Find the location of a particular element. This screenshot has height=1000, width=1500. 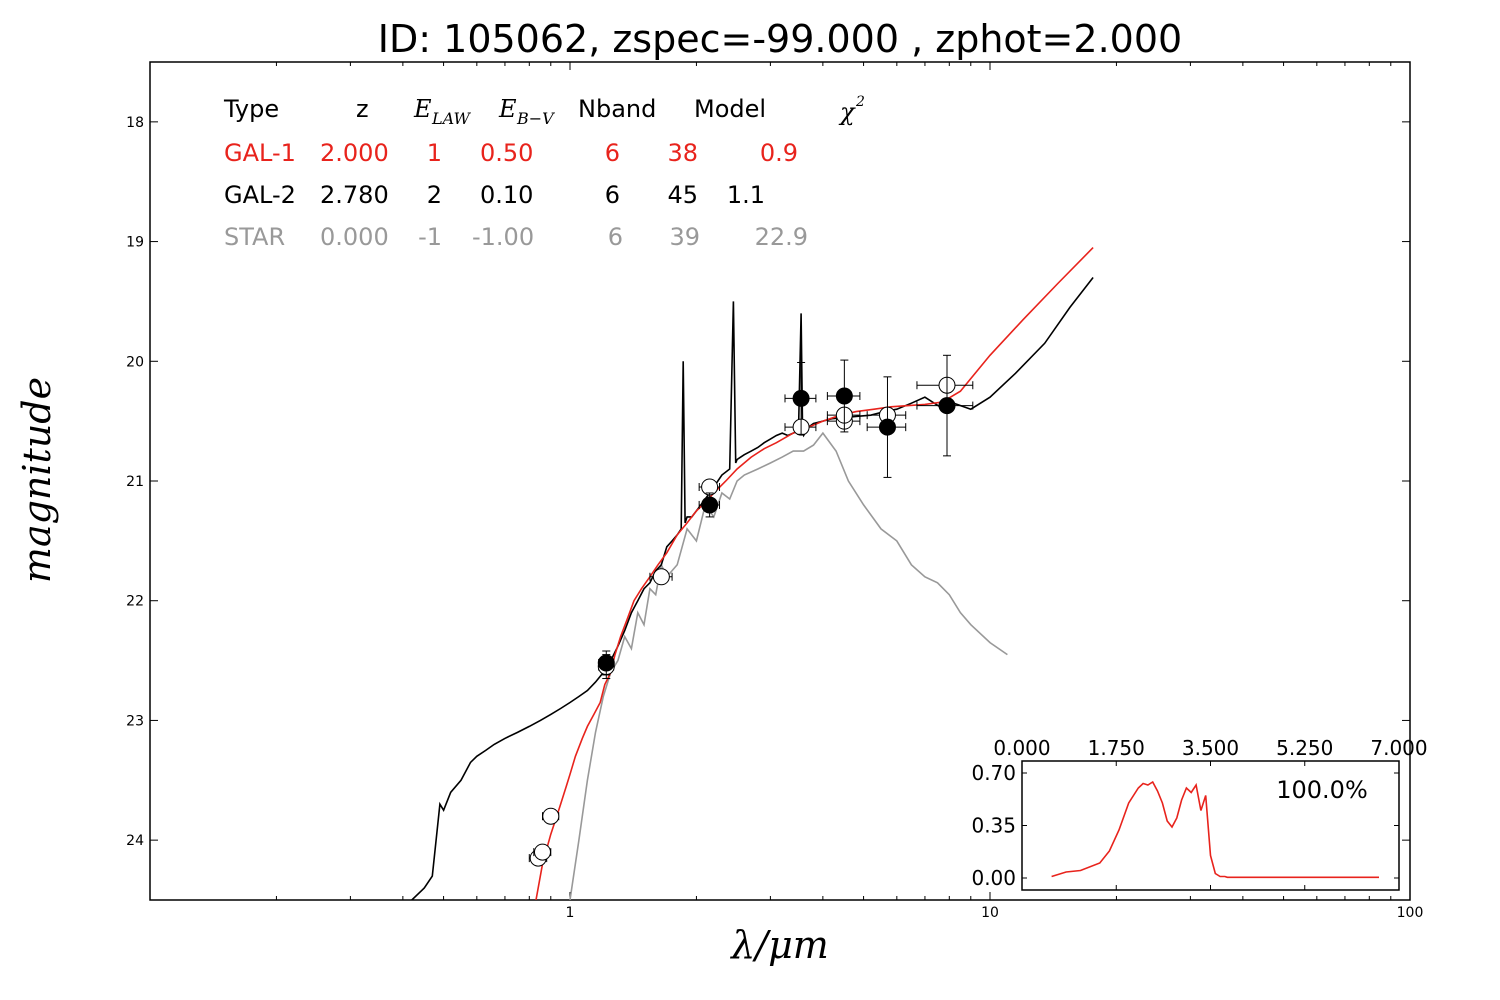

table-cell-model: 38 is located at coordinates (682, 153).